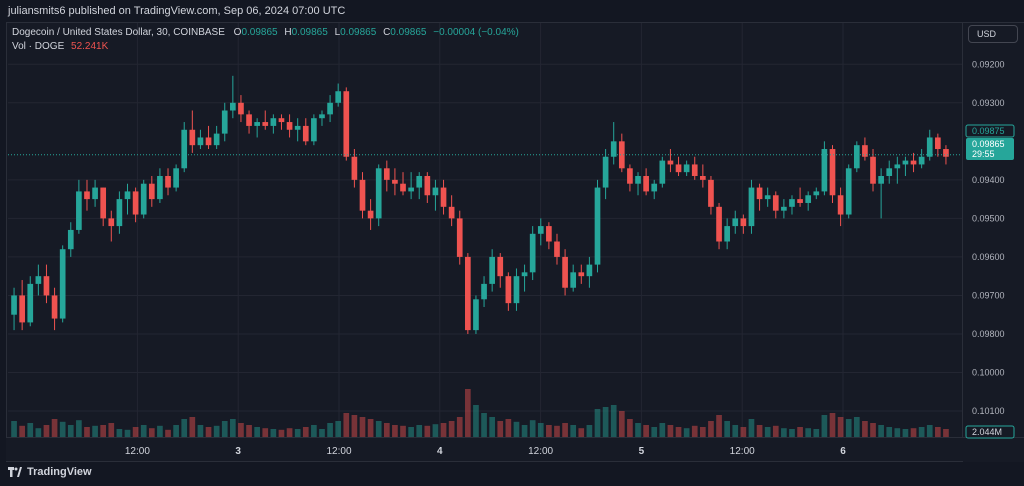 The width and height of the screenshot is (1024, 486). Describe the element at coordinates (337, 32) in the screenshot. I see `low-label: L` at that location.